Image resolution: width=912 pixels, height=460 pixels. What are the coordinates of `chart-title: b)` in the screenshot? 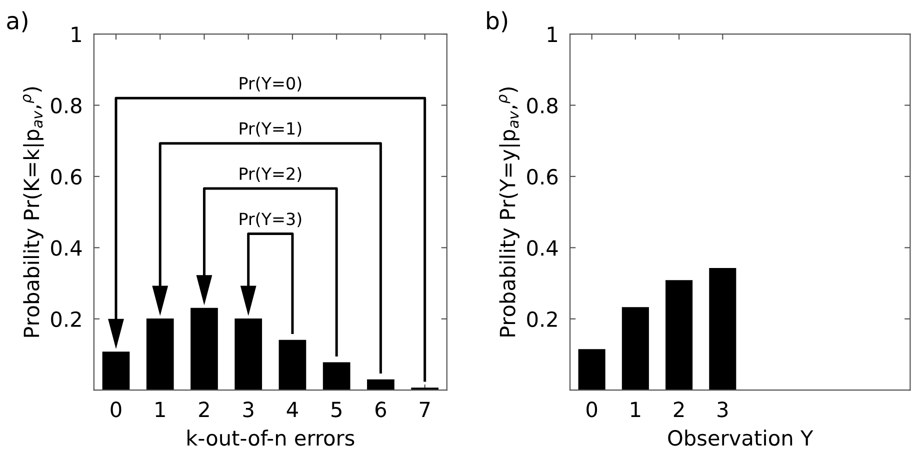 It's located at (497, 21).